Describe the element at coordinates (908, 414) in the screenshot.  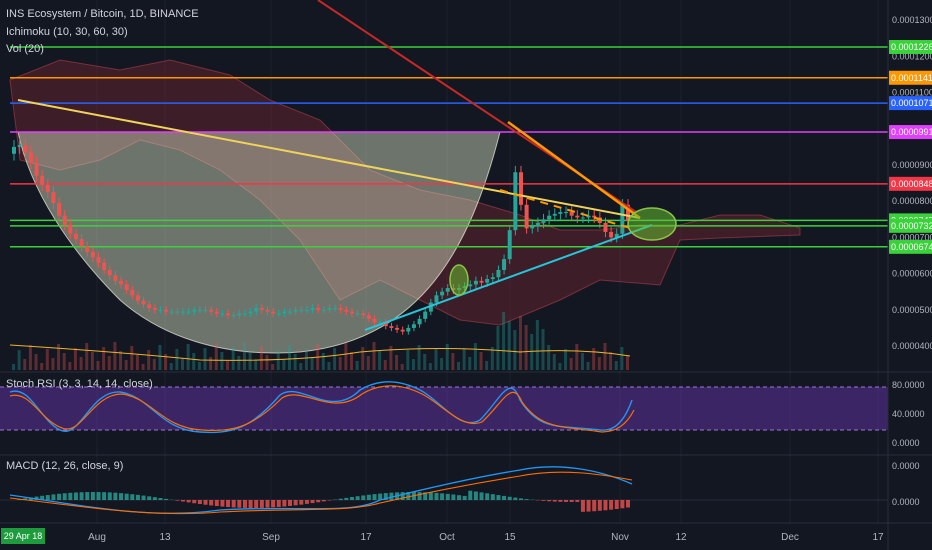
I see `stoch-tick-label: 40.0000` at that location.